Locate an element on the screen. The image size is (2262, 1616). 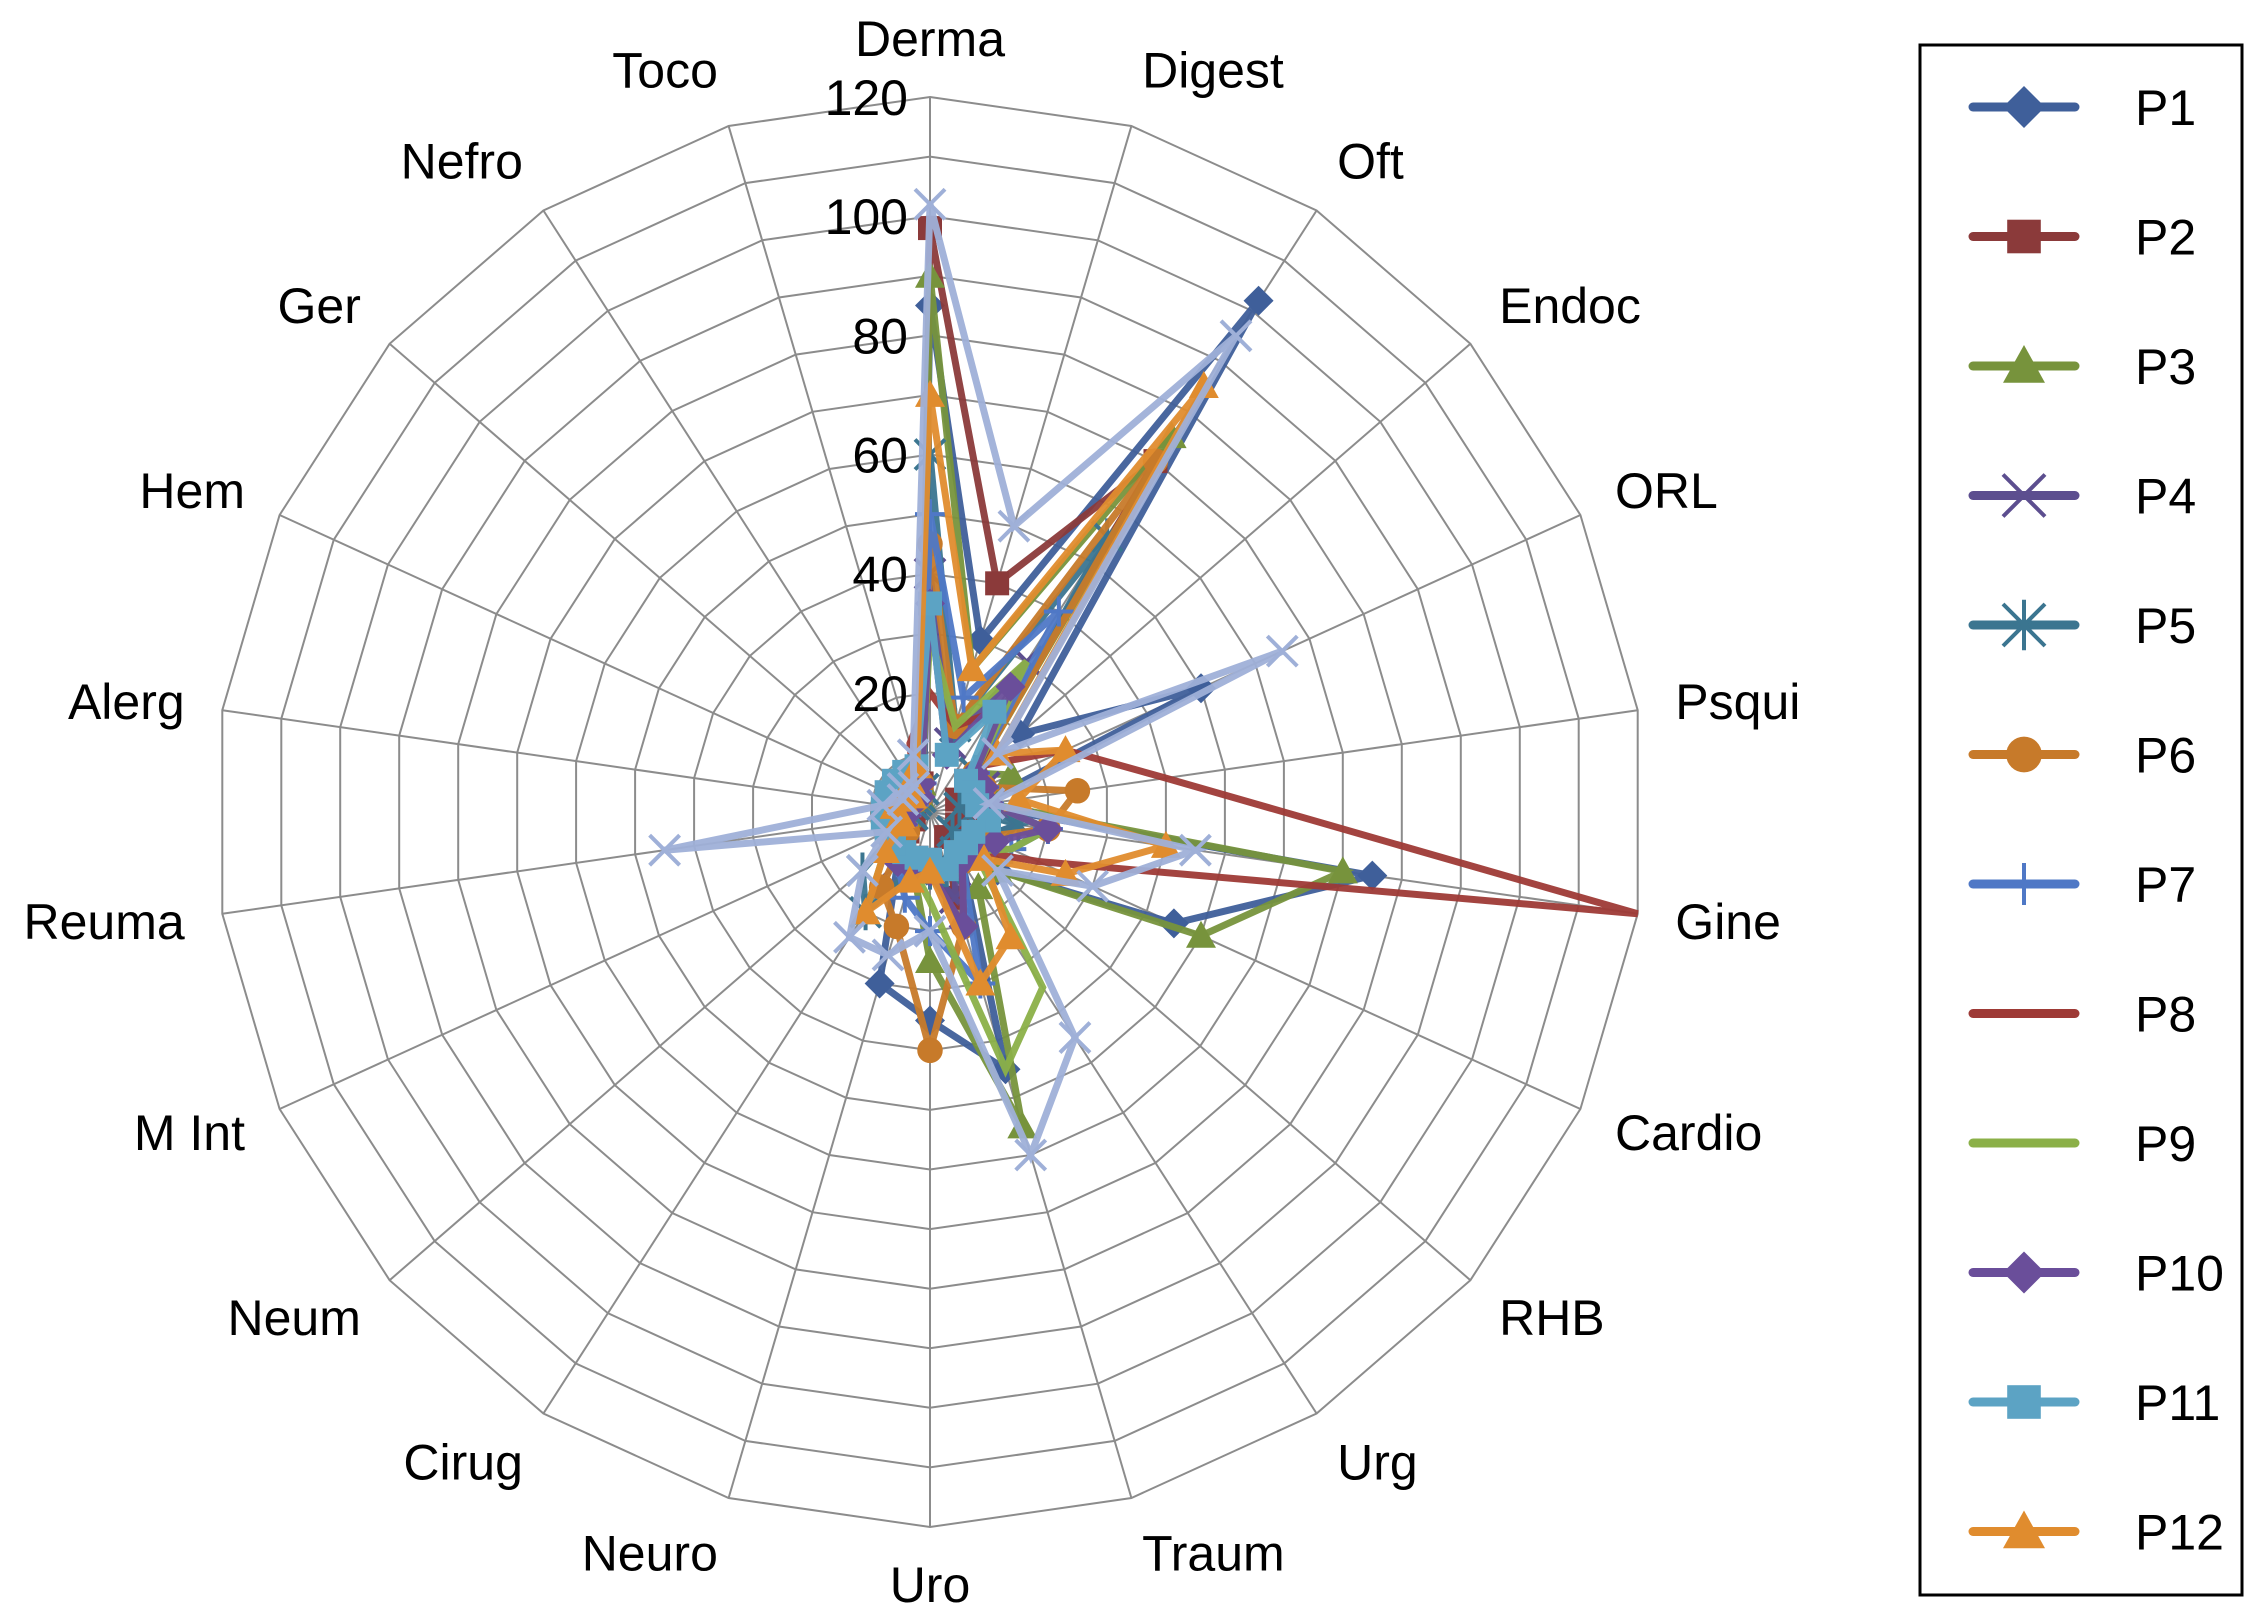
legend-entry-p3: P3 is located at coordinates (2082, 367).